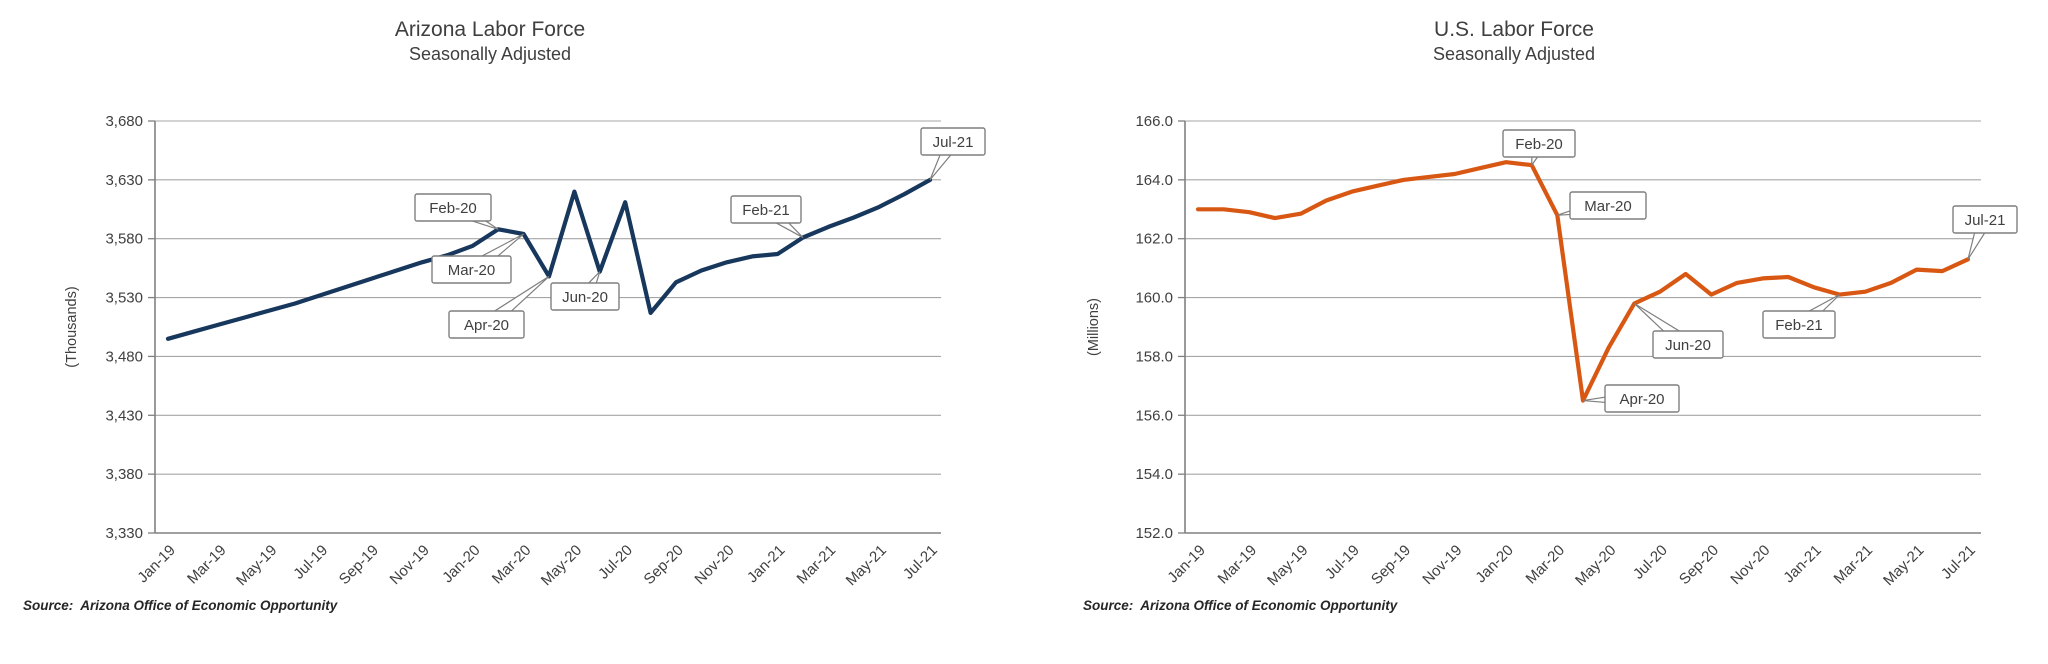 The width and height of the screenshot is (2048, 664). Describe the element at coordinates (1154, 121) in the screenshot. I see `y-tick-label: 166.0` at that location.